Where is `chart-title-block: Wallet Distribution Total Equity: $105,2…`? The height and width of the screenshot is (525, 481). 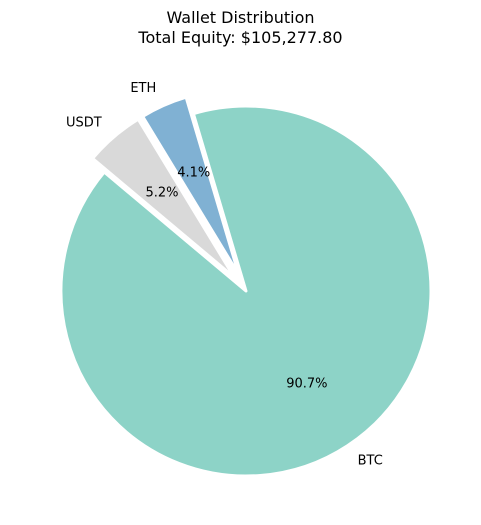 chart-title-block: Wallet Distribution Total Equity: $105,2… is located at coordinates (240, 28).